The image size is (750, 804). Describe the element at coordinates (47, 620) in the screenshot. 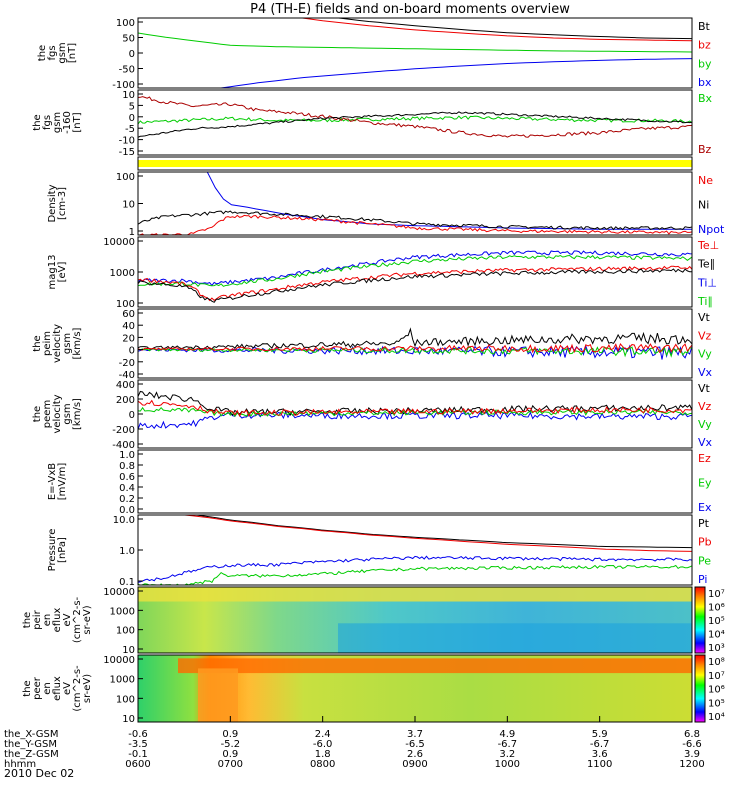

I see `y-axis-label-line: en` at that location.